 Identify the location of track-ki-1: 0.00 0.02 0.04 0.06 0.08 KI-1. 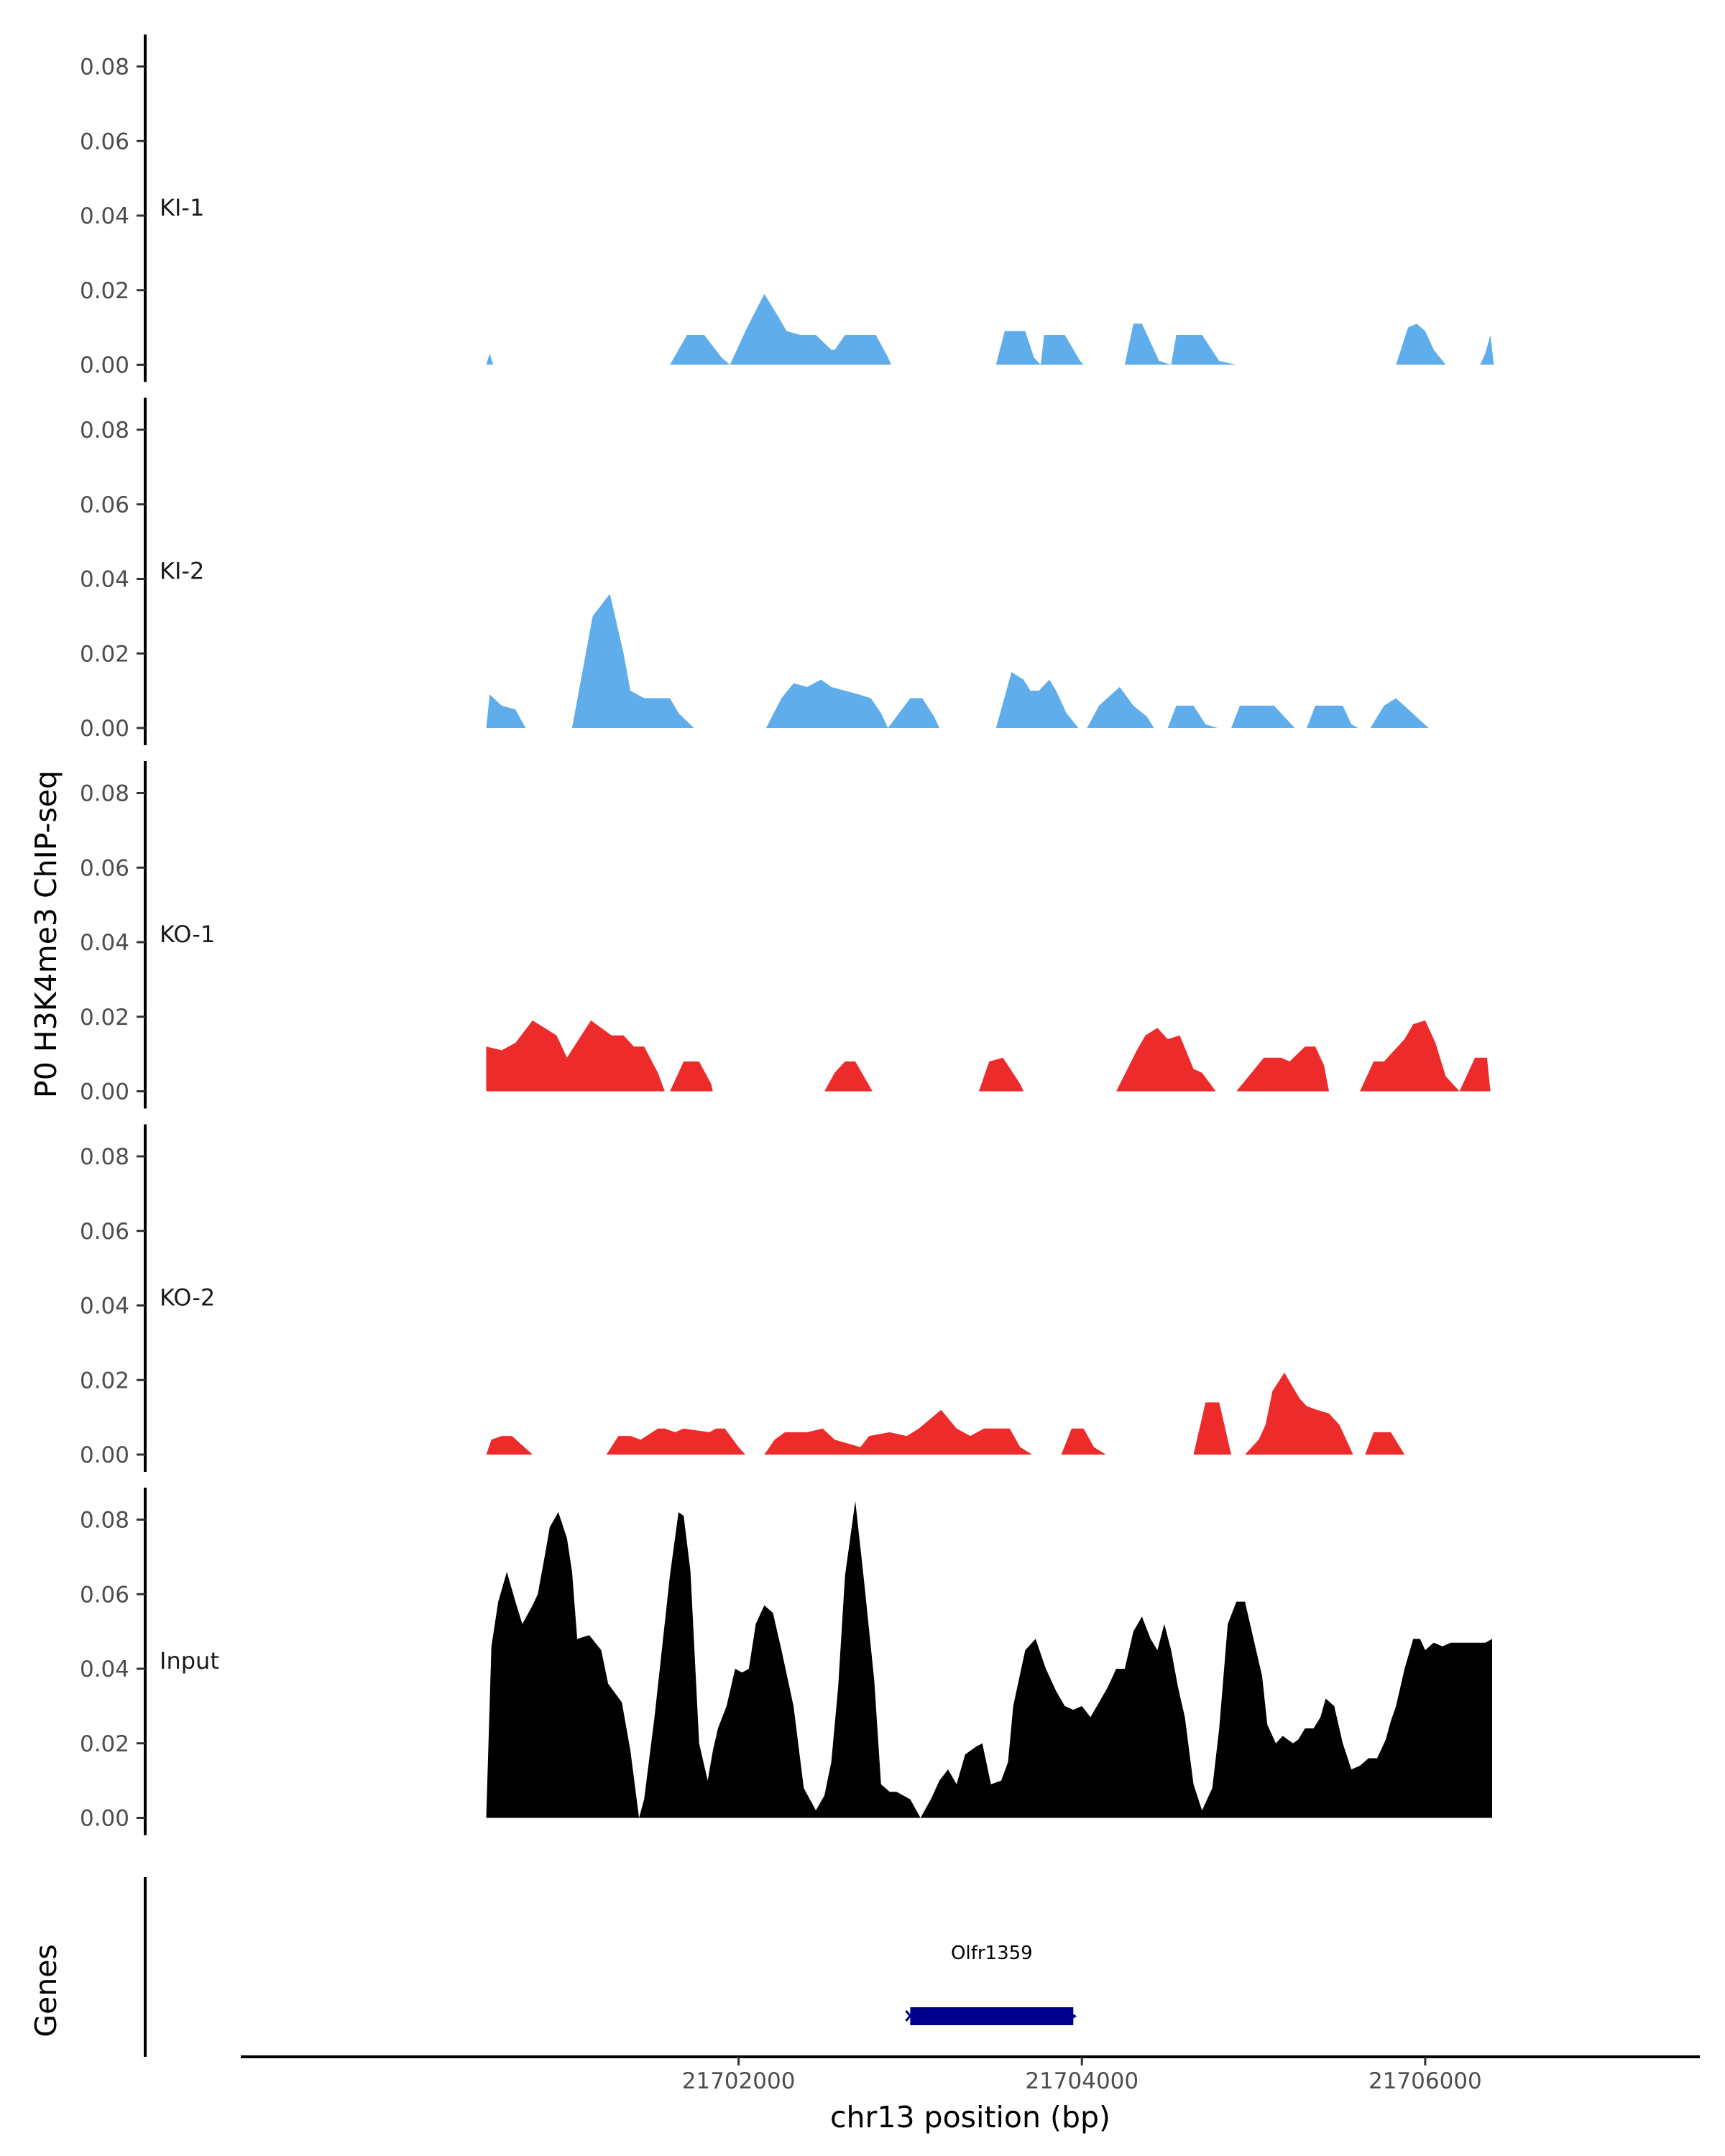
(787, 208).